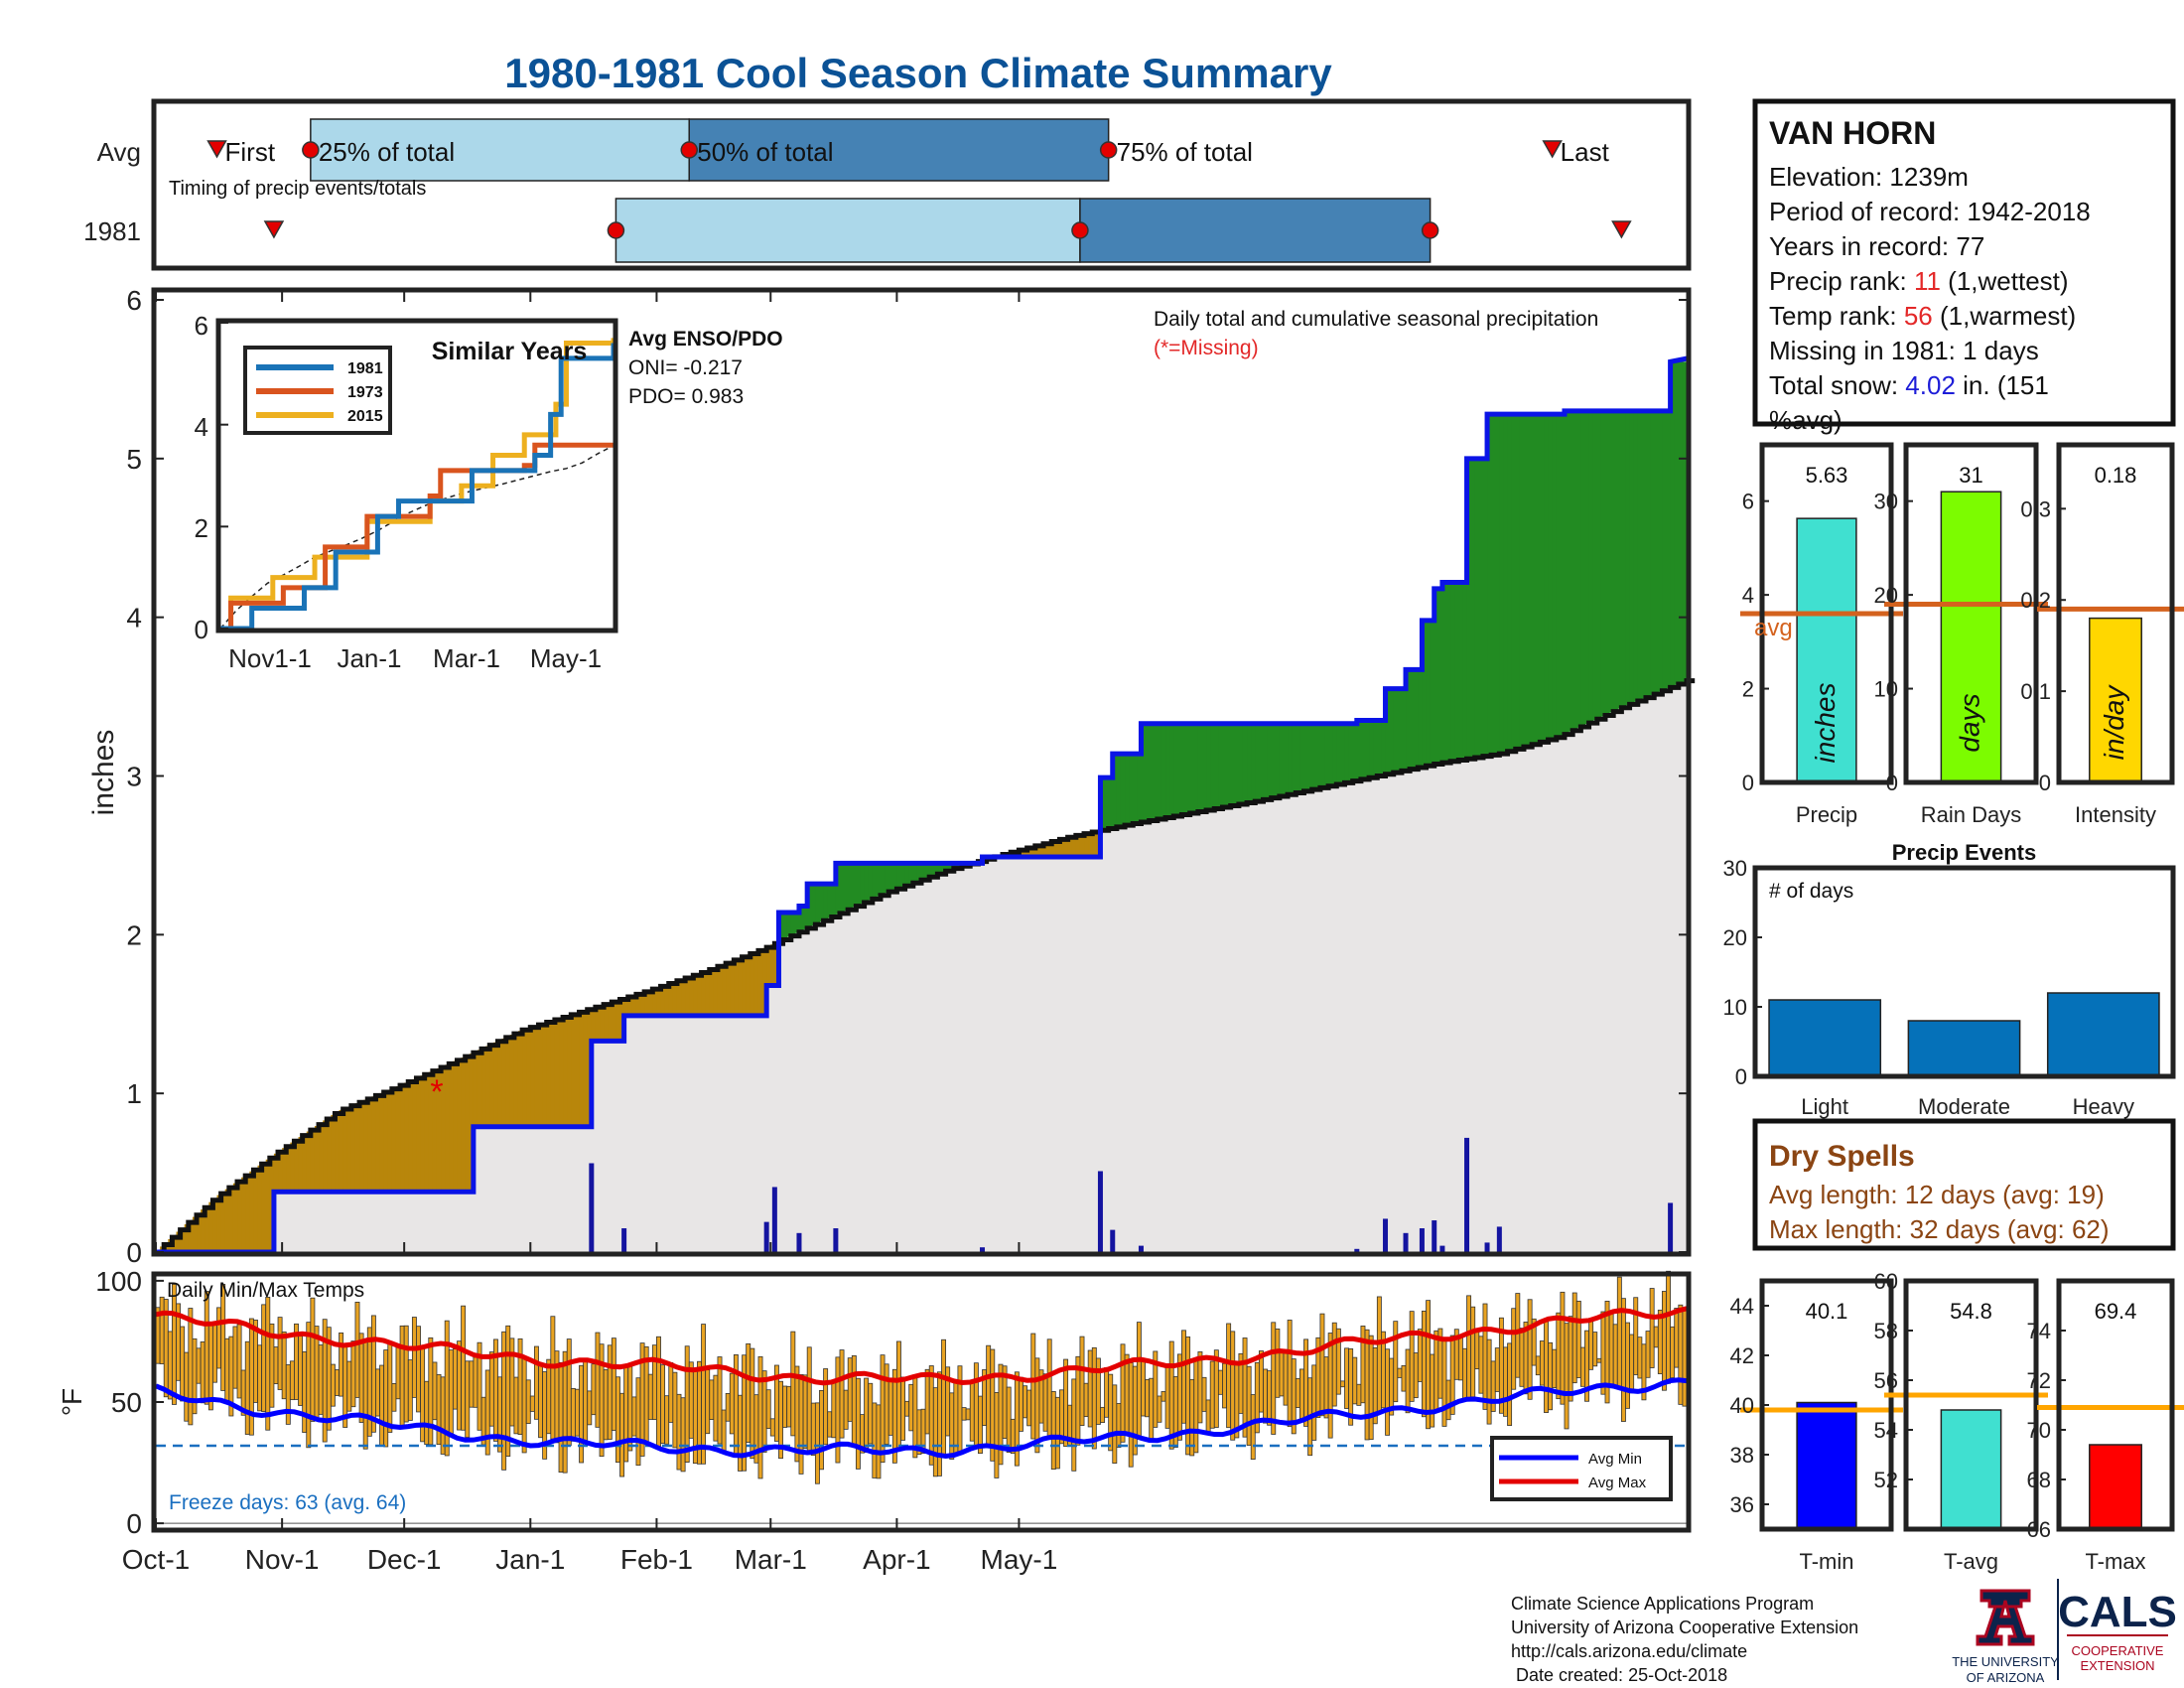  I want to click on inset-line-1981, so click(418, 487).